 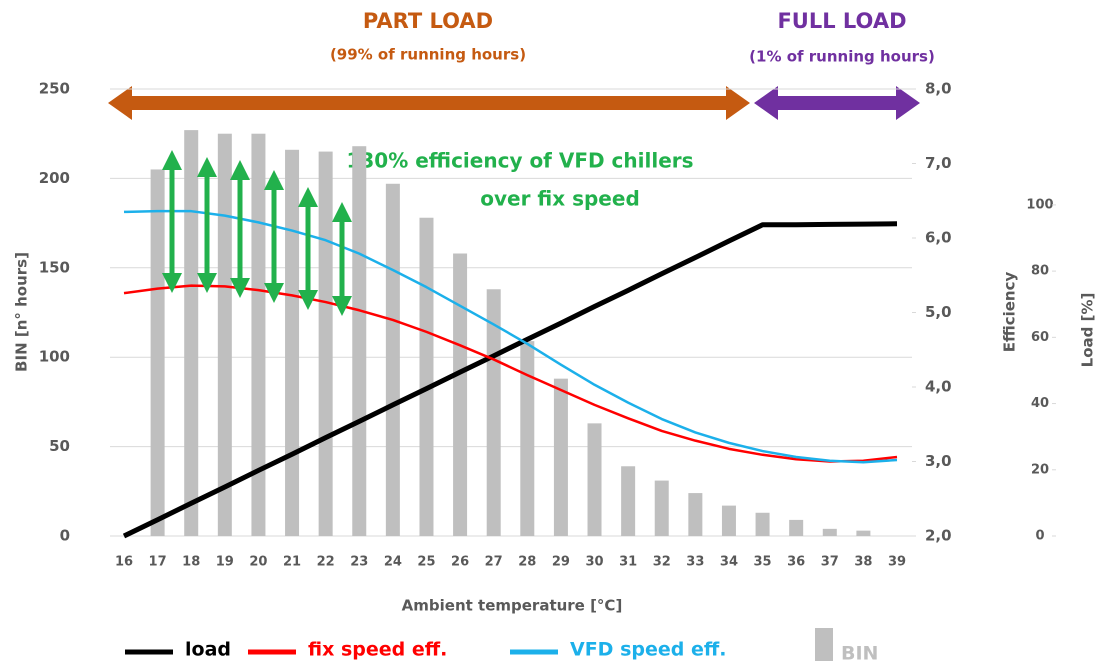 What do you see at coordinates (208, 650) in the screenshot?
I see `legend-label: load` at bounding box center [208, 650].